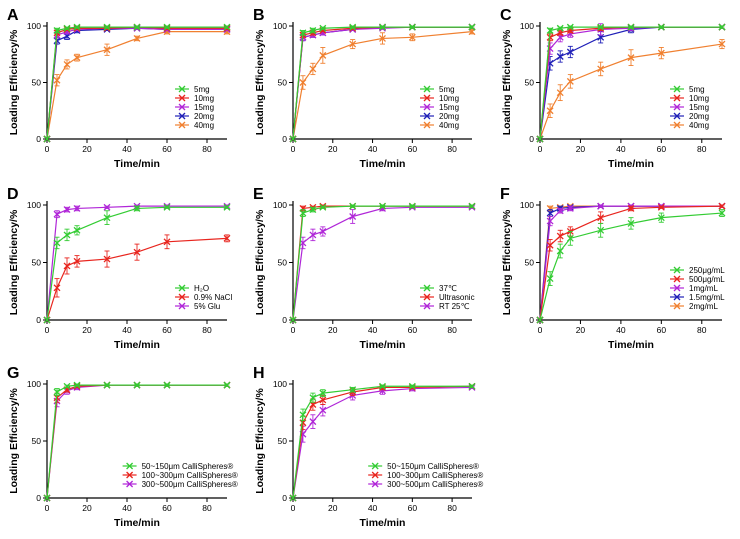 The image size is (740, 539). I want to click on legend-label: 250μg/mL, so click(707, 270).